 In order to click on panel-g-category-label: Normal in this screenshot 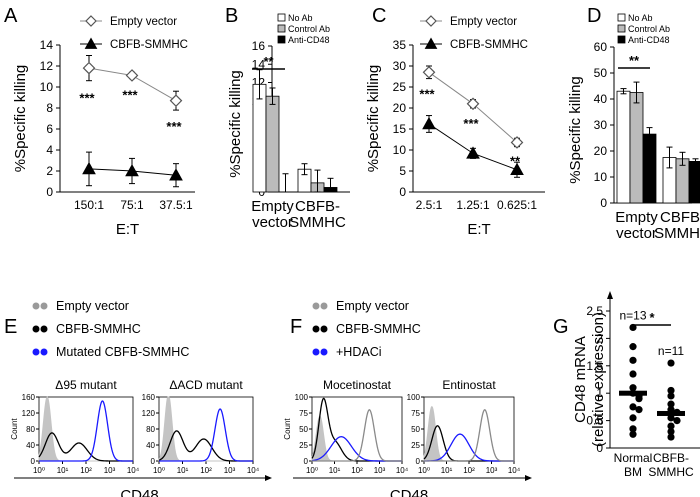, I will do `click(633, 458)`.